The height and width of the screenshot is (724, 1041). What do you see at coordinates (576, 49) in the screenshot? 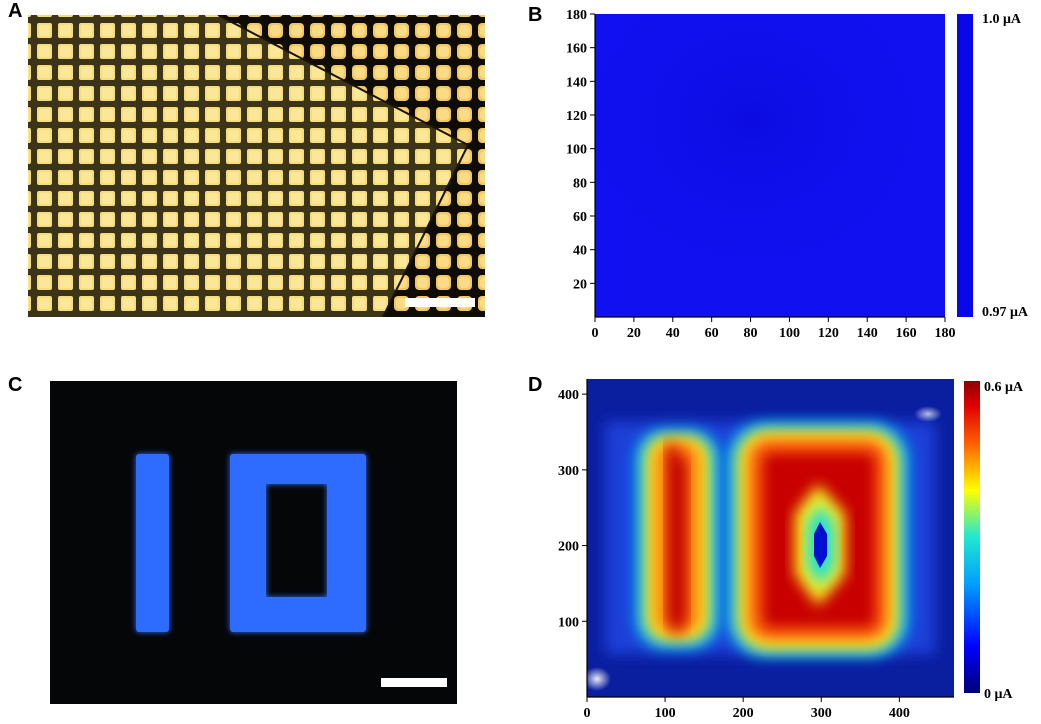
I see `y-tick-label: 160` at bounding box center [576, 49].